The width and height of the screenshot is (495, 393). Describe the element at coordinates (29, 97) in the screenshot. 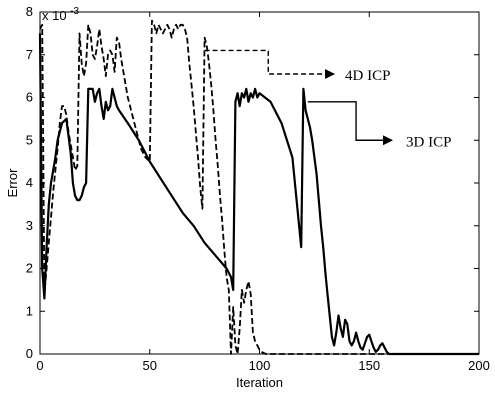

I see `y-tick-label: 6` at that location.